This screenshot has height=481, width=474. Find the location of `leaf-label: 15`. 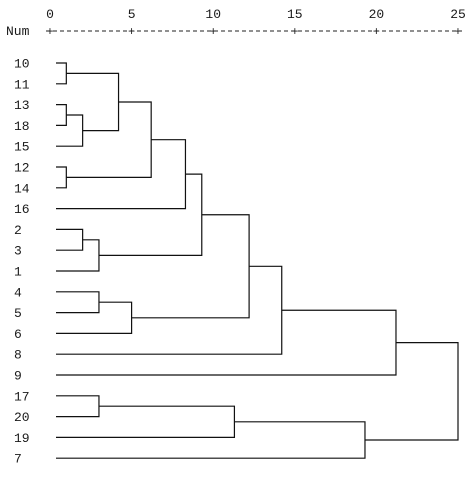

leaf-label: 15 is located at coordinates (22, 147).